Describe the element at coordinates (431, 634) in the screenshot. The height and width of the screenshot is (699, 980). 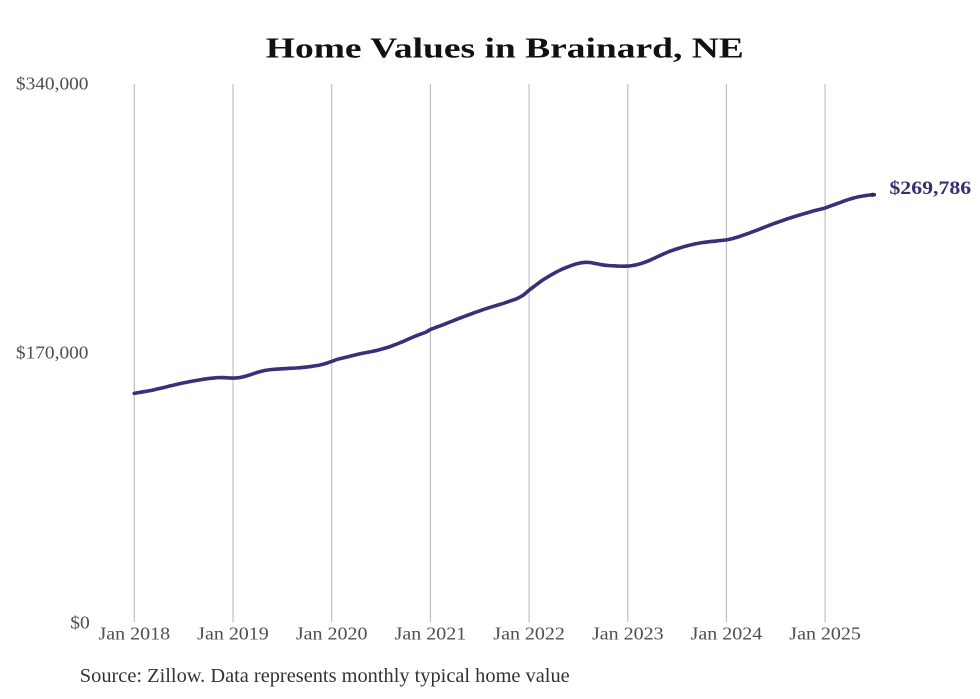
I see `svg-text: Jan 2021` at that location.